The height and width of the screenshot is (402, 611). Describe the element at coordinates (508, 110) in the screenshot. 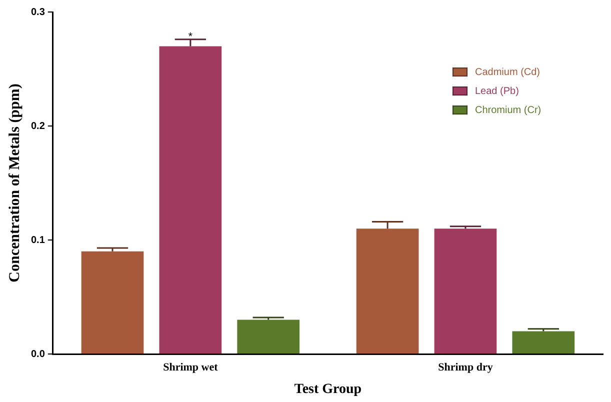

I see `legend-label: Chromium (Cr)` at that location.